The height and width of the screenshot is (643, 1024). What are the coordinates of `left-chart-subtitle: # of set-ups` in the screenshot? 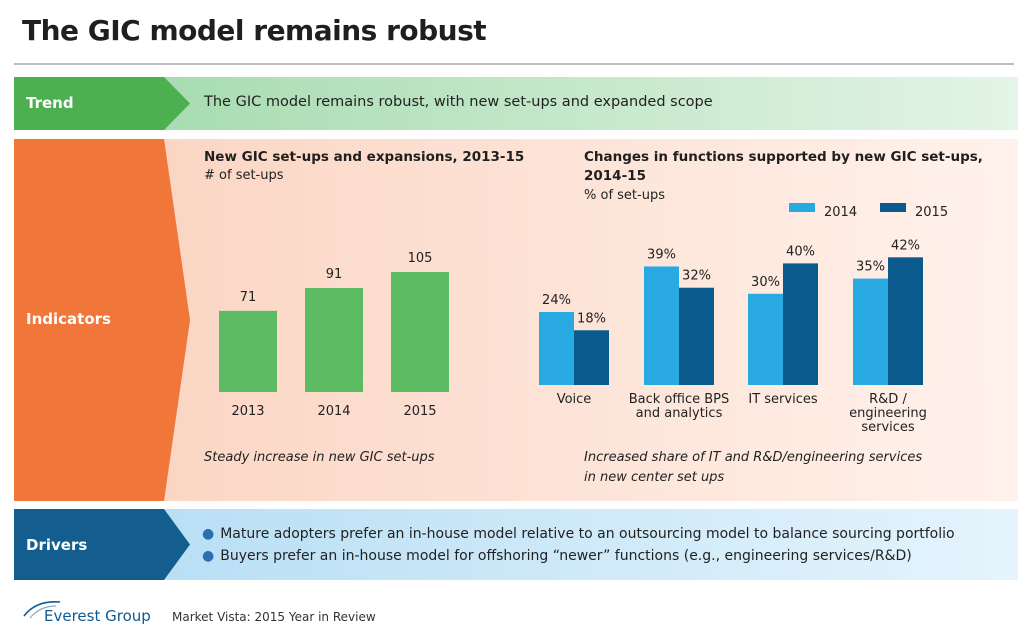 It's located at (244, 175).